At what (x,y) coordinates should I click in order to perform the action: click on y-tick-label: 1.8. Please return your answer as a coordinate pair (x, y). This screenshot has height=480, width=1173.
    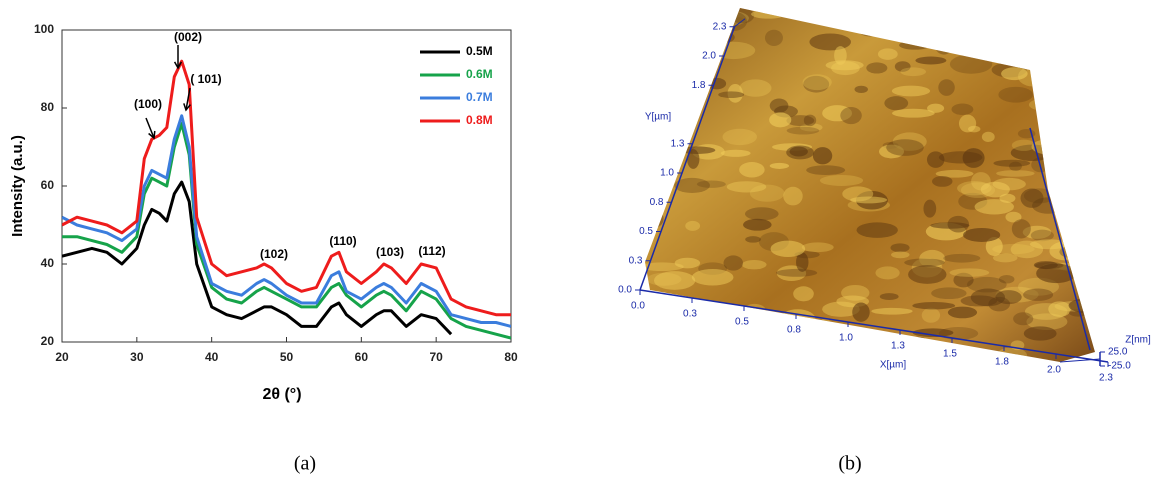
    Looking at the image, I should click on (699, 85).